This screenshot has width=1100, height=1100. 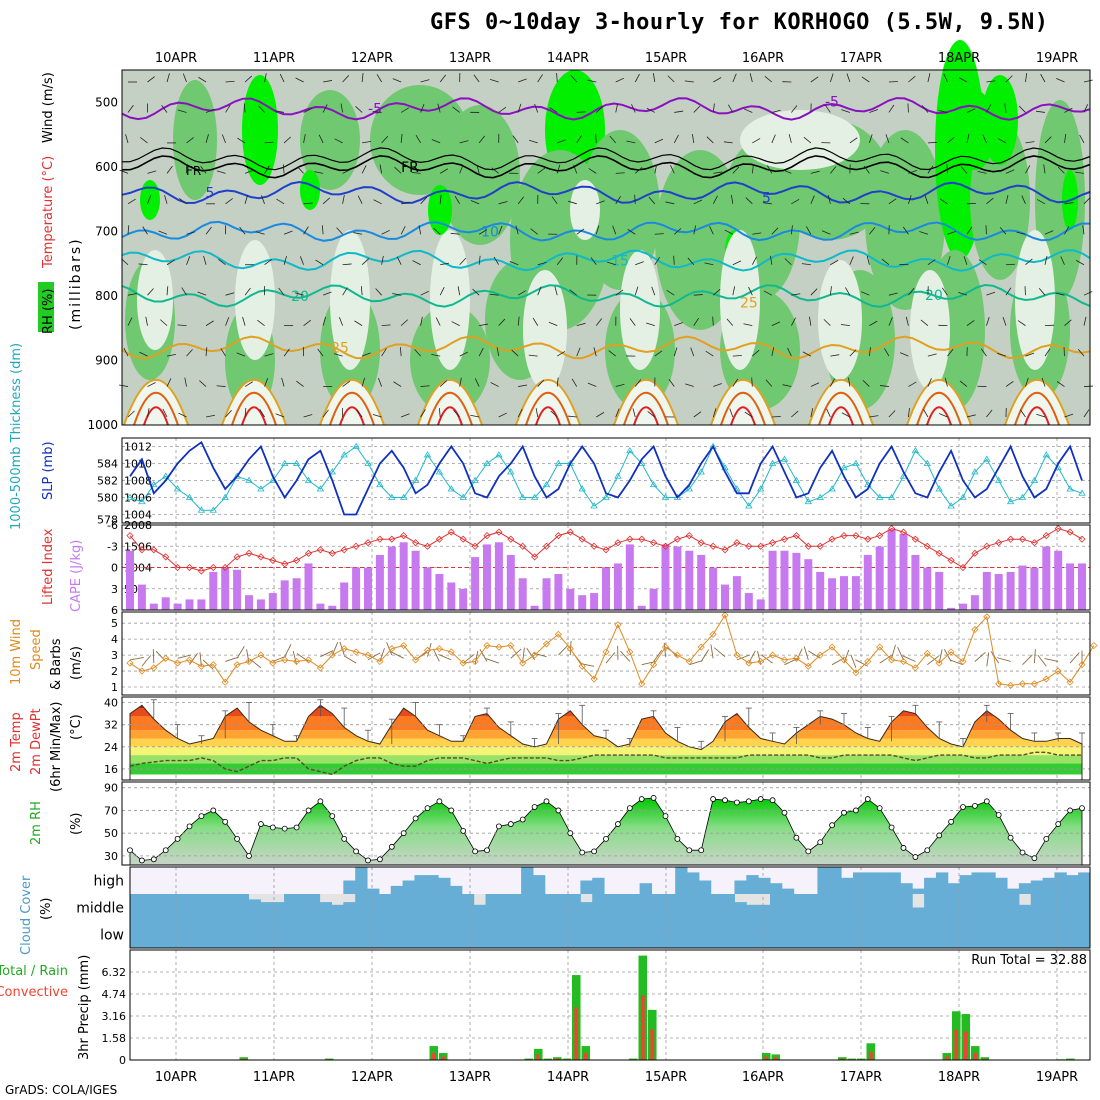 I want to click on y-tick-label: 1.58, so click(x=114, y=1038).